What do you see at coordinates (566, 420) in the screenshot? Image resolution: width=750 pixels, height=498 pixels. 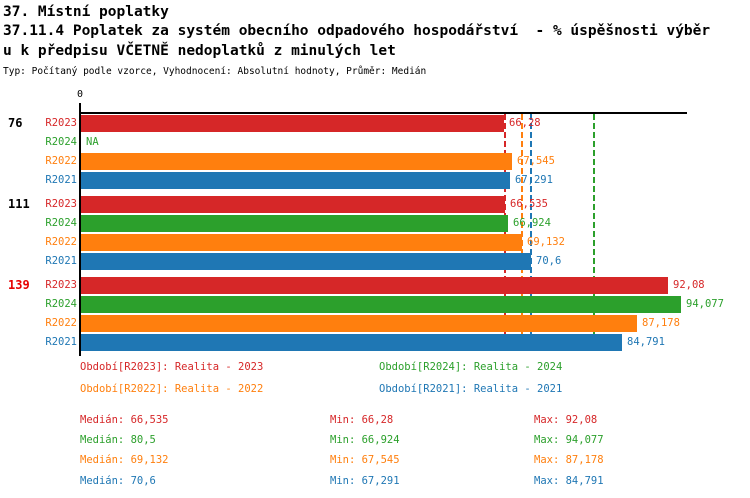 I see `stat-max-r2023: Max: 92,08` at bounding box center [566, 420].